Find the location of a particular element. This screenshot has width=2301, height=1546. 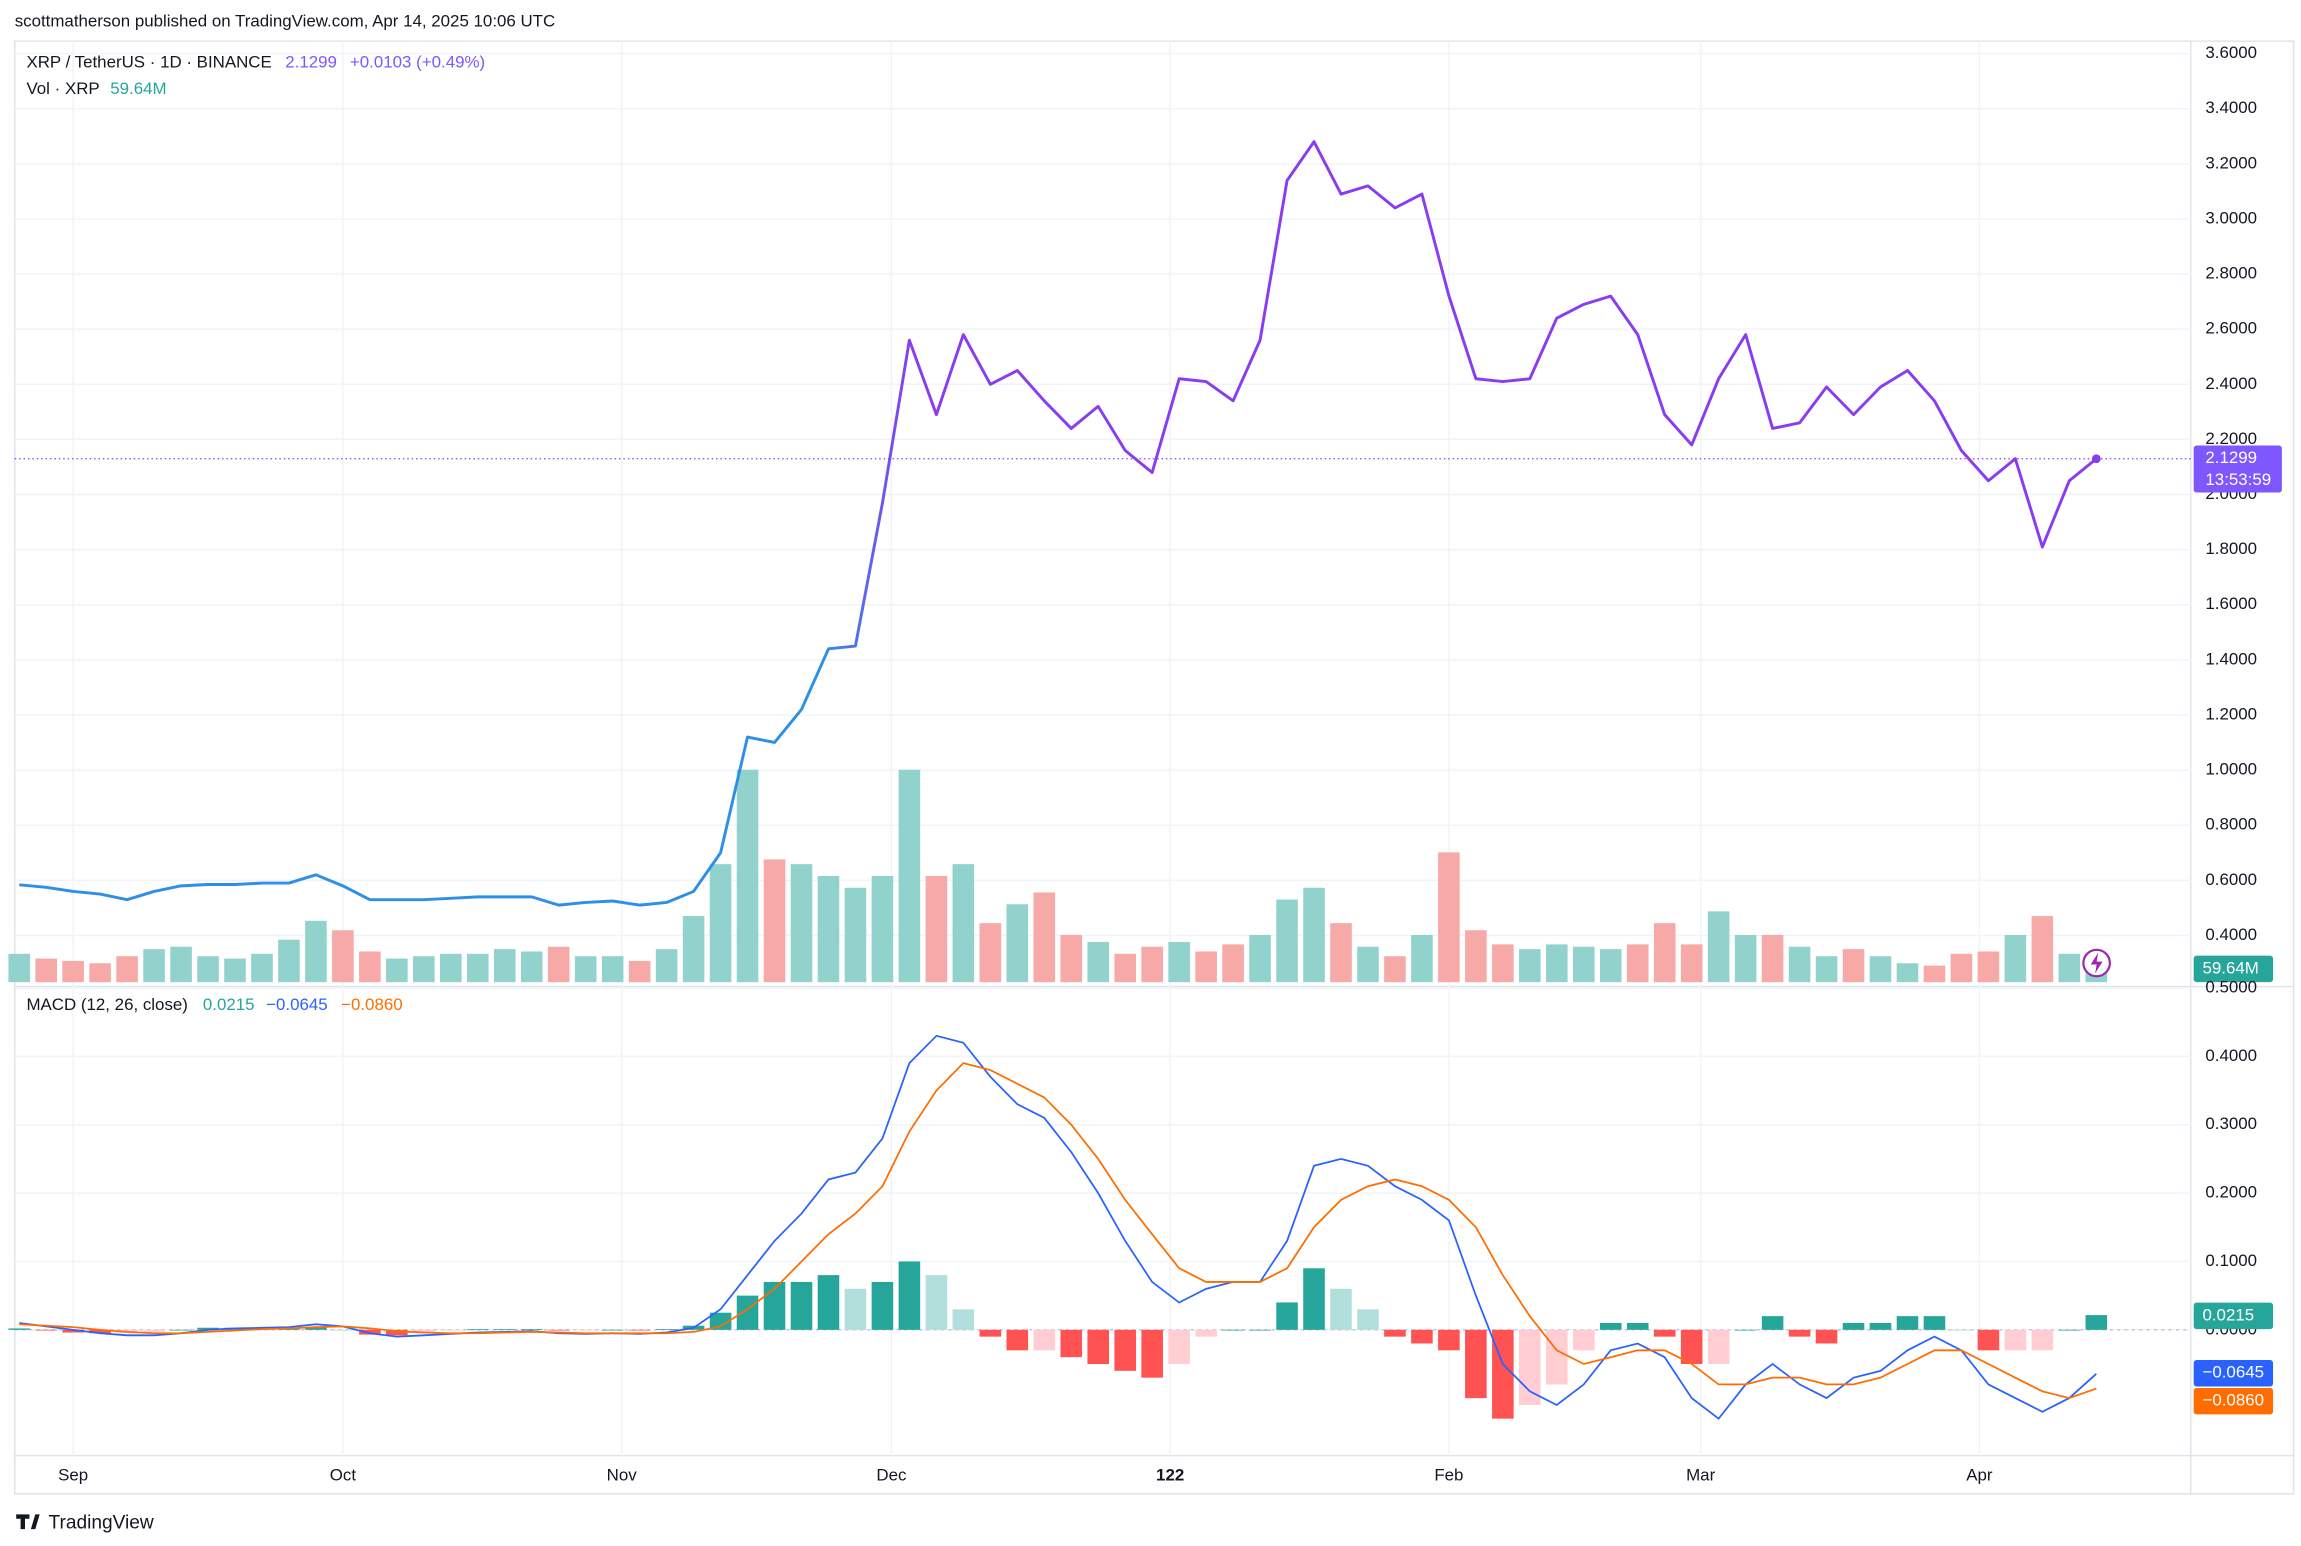

price-badge-label: 0.0215 is located at coordinates (2228, 1314).